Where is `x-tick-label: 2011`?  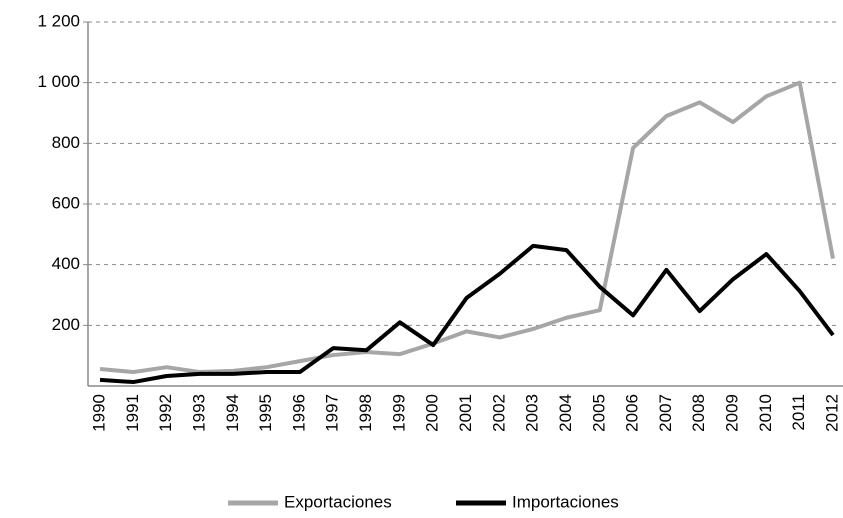 x-tick-label: 2011 is located at coordinates (798, 412).